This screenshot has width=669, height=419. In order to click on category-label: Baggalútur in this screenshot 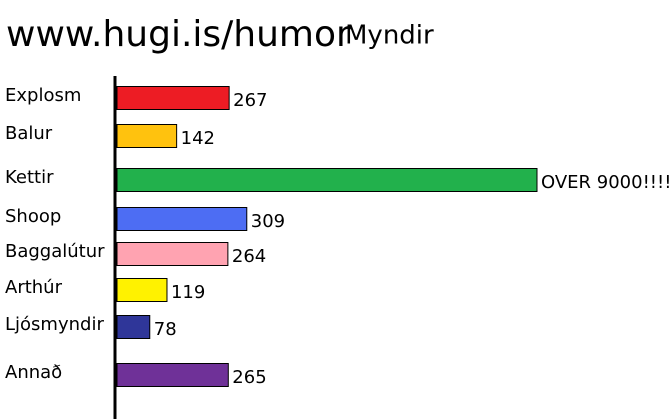, I will do `click(55, 251)`.